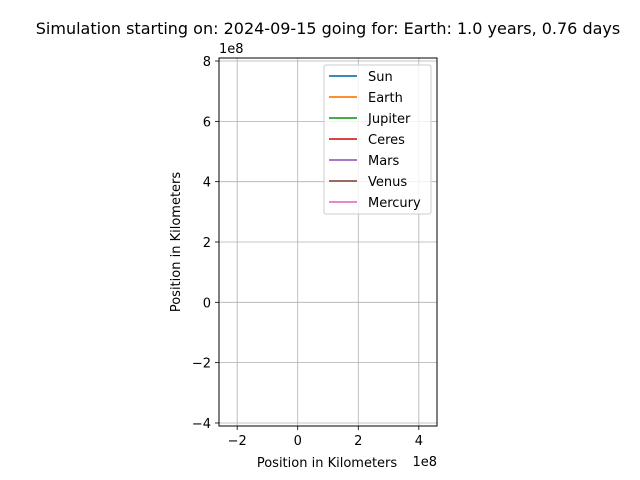 This screenshot has width=640, height=480. Describe the element at coordinates (366, 98) in the screenshot. I see `legend-entry: Earth` at that location.